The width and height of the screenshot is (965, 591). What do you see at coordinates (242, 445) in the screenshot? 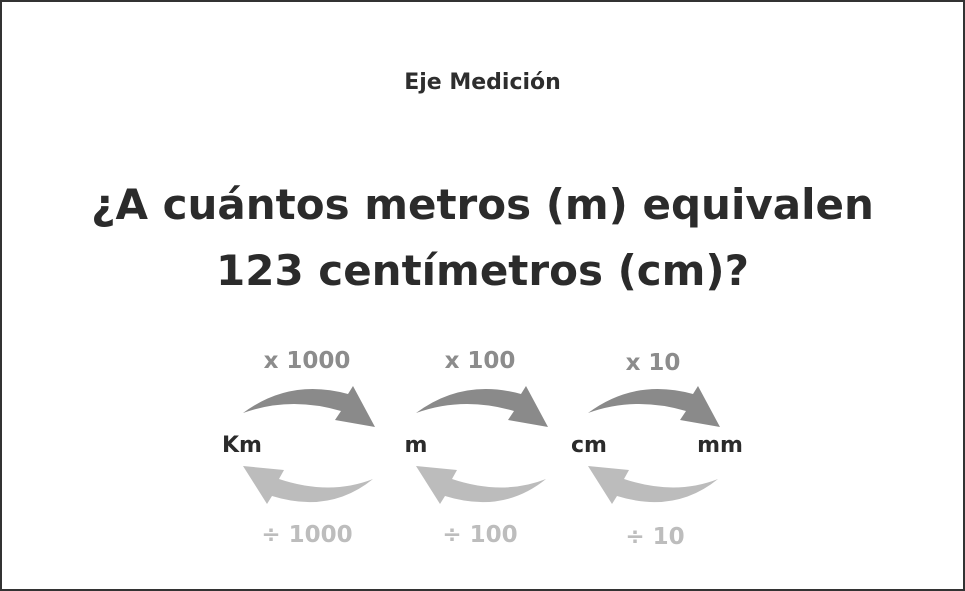
I see `unit-label-km: Km` at bounding box center [242, 445].